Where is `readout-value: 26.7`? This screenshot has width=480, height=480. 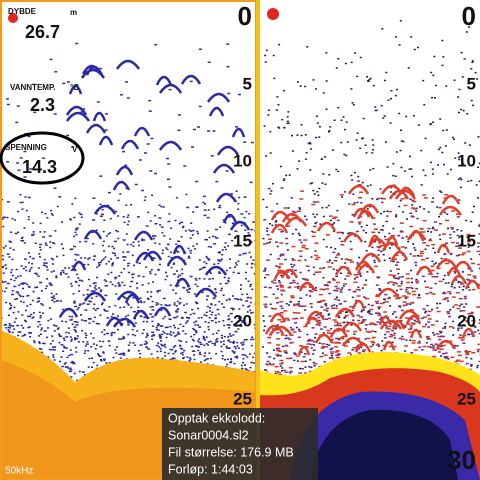
readout-value: 26.7 is located at coordinates (42, 32).